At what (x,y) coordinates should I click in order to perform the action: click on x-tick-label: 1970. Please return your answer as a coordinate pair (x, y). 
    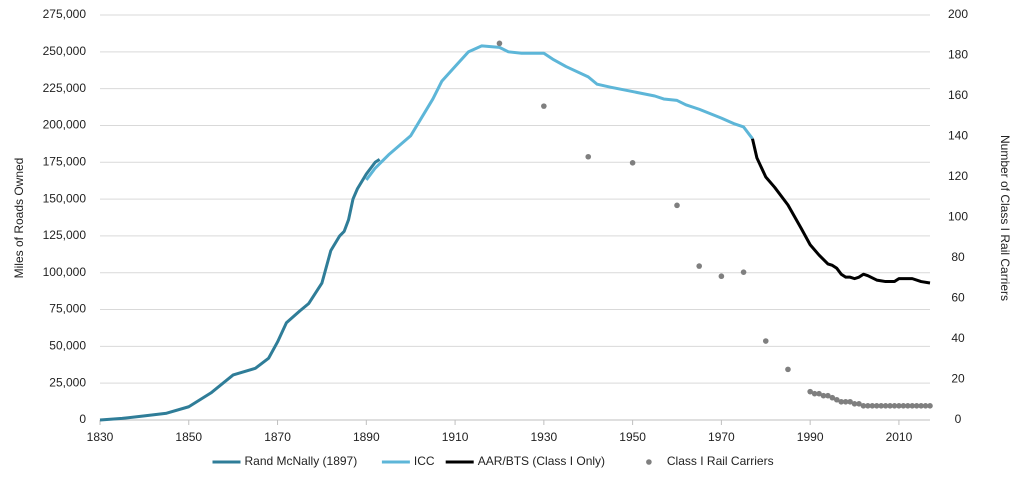
    Looking at the image, I should click on (721, 437).